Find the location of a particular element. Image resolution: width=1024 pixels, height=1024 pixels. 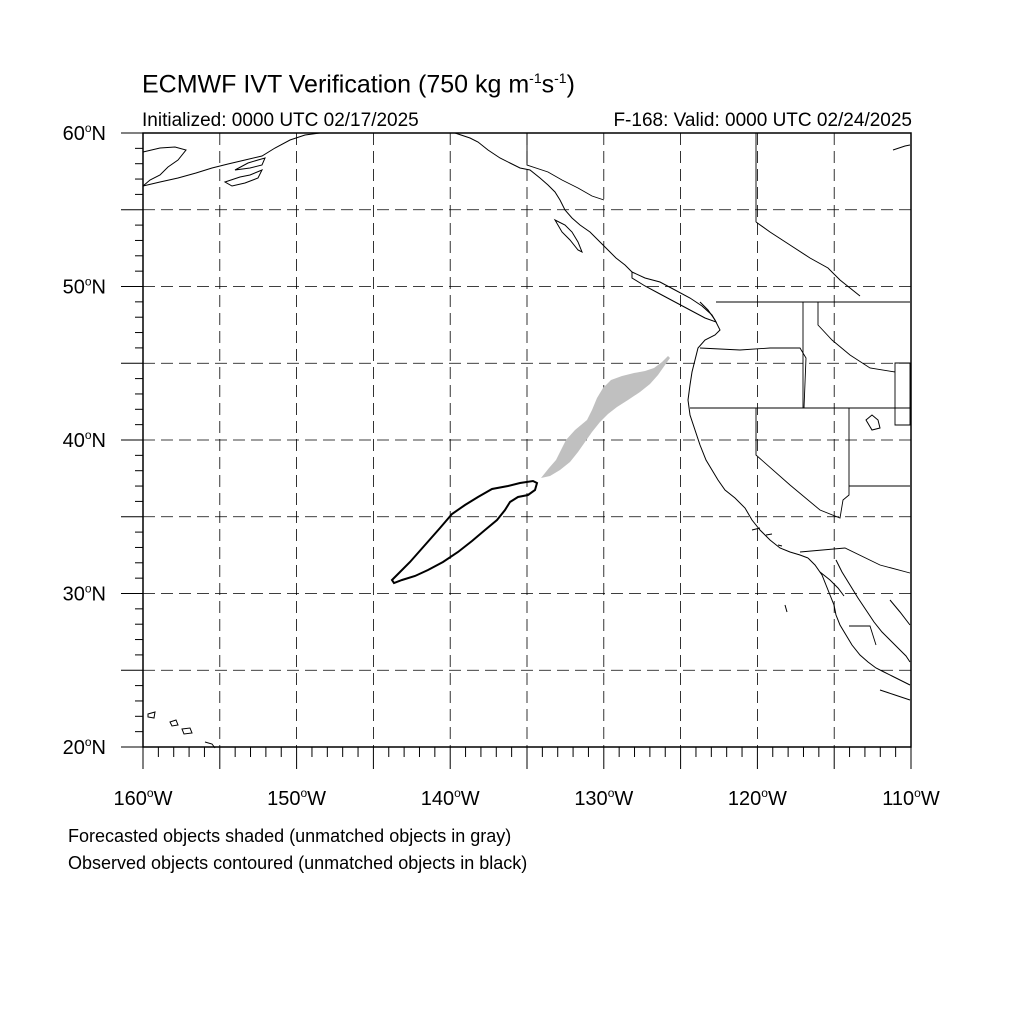

kodiak-island is located at coordinates (243, 178).